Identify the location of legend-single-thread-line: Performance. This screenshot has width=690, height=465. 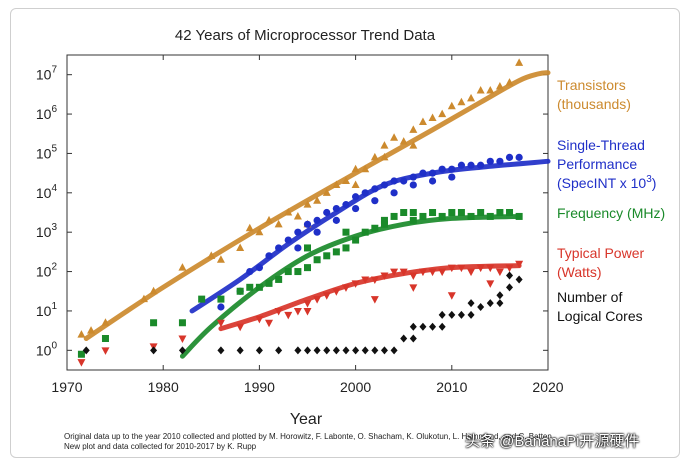
(597, 164).